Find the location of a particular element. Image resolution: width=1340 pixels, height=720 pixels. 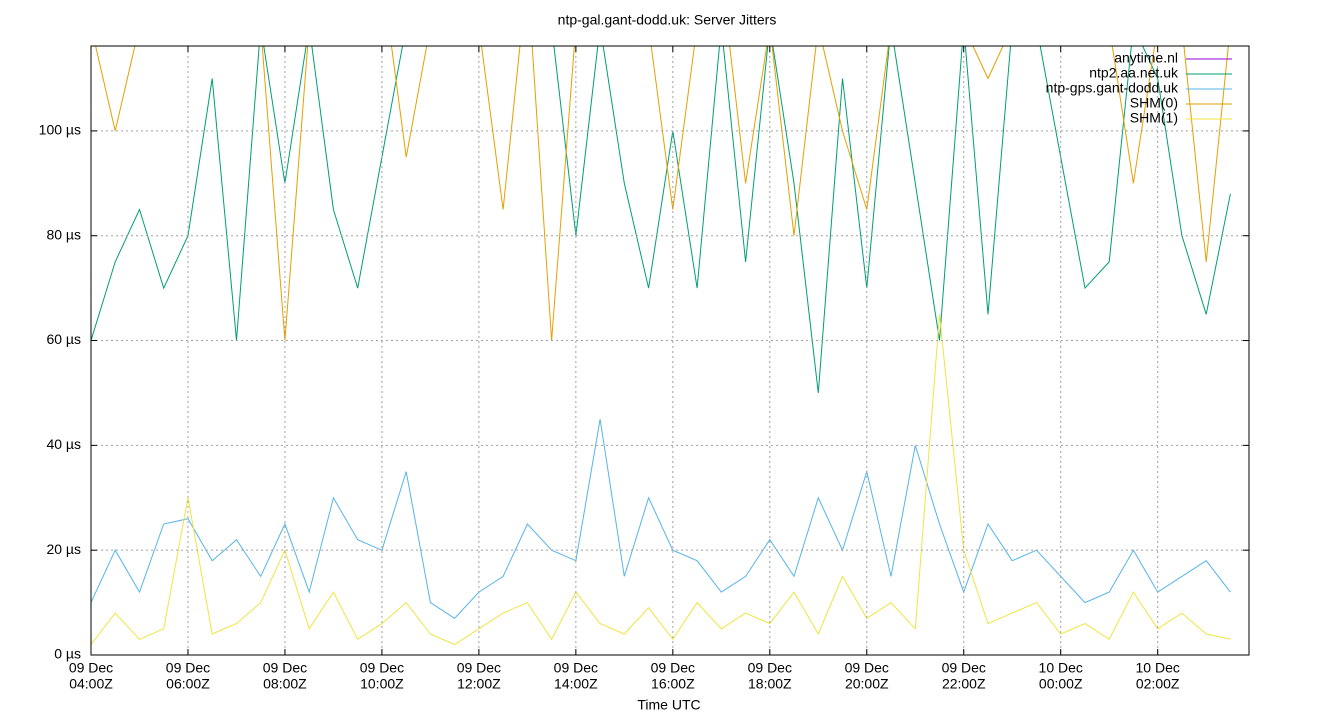

x-tick-label: 06:00Z is located at coordinates (188, 684).